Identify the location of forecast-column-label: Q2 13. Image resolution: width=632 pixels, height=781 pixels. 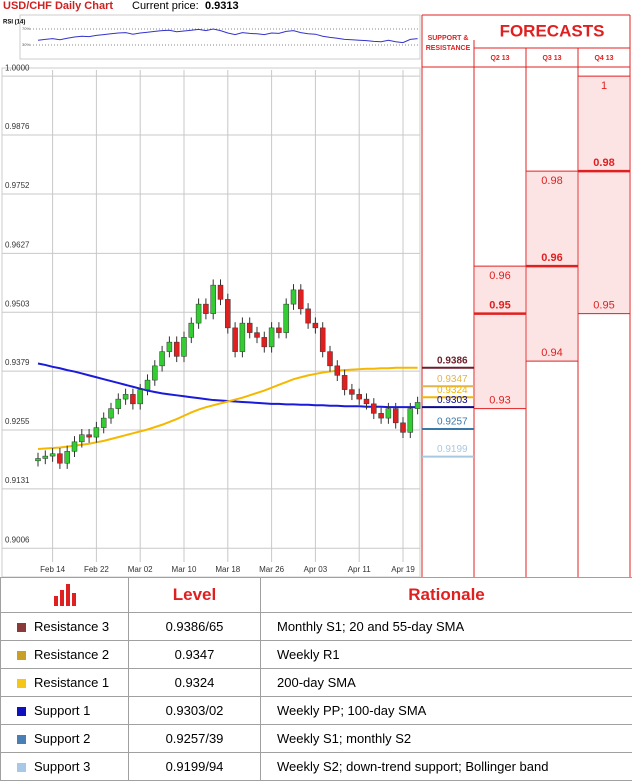
(499, 58).